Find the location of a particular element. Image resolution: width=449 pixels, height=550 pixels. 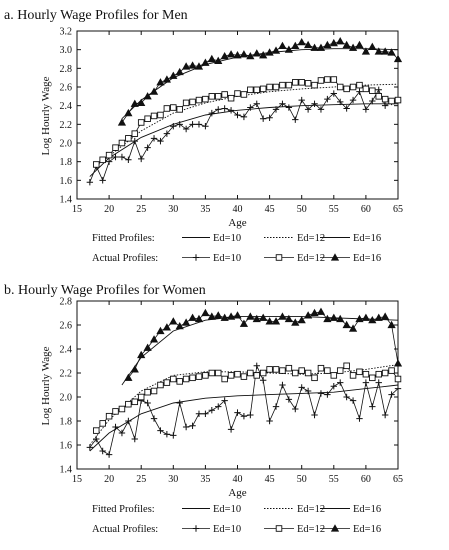

x-tick-label: 45 is located at coordinates (270, 209).